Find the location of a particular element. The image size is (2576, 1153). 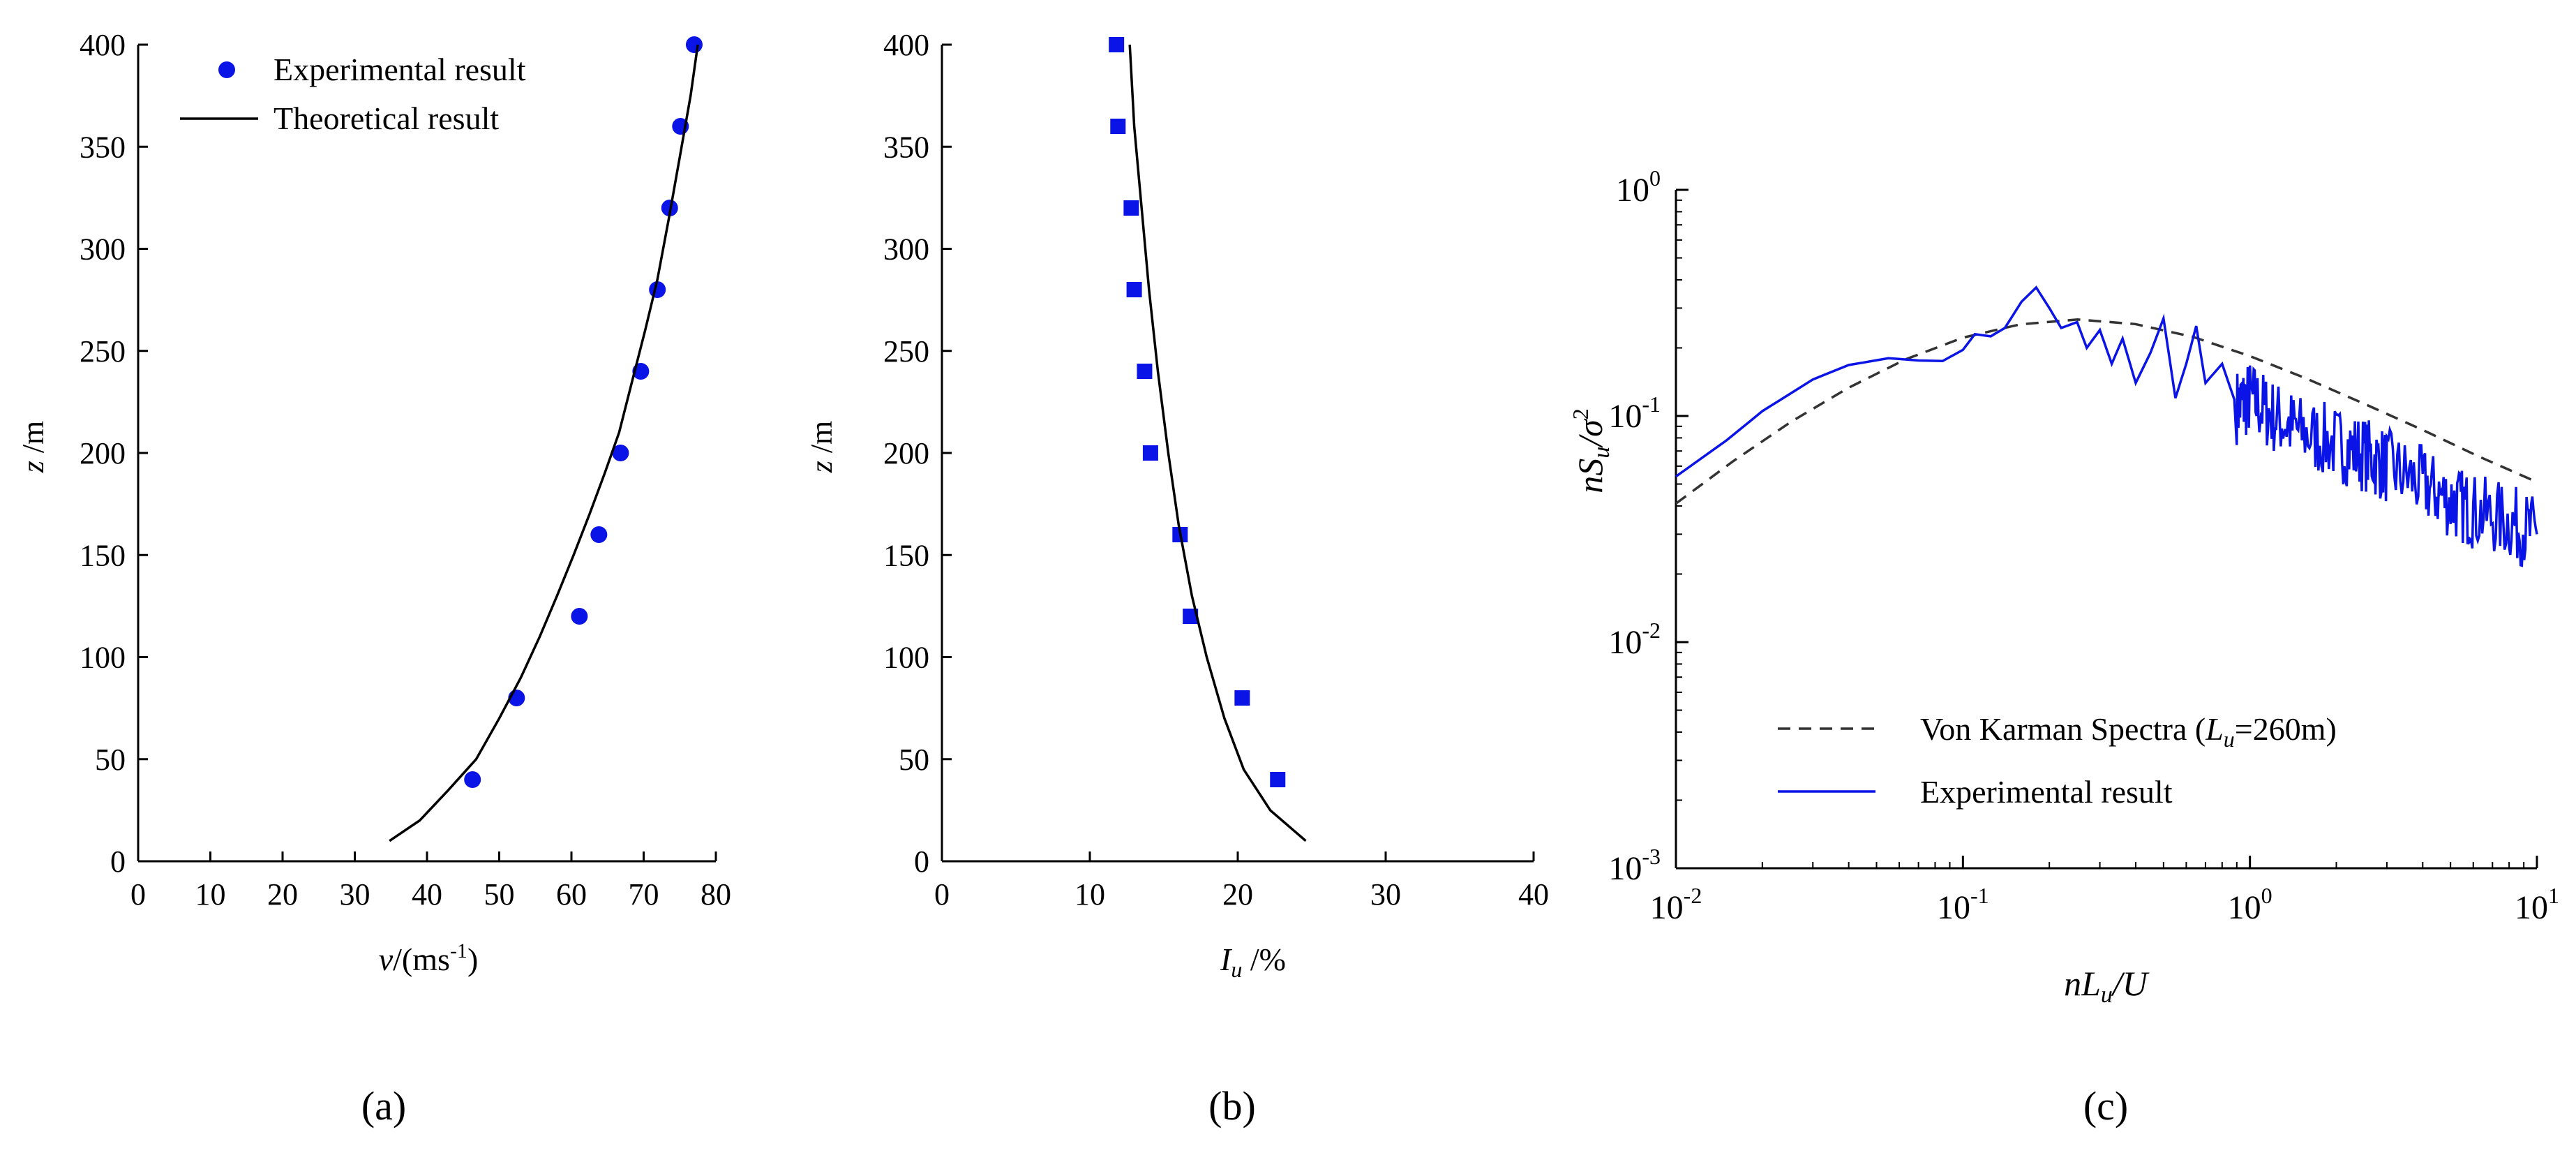

x-tick-label: 10⁻¹ is located at coordinates (1963, 904).